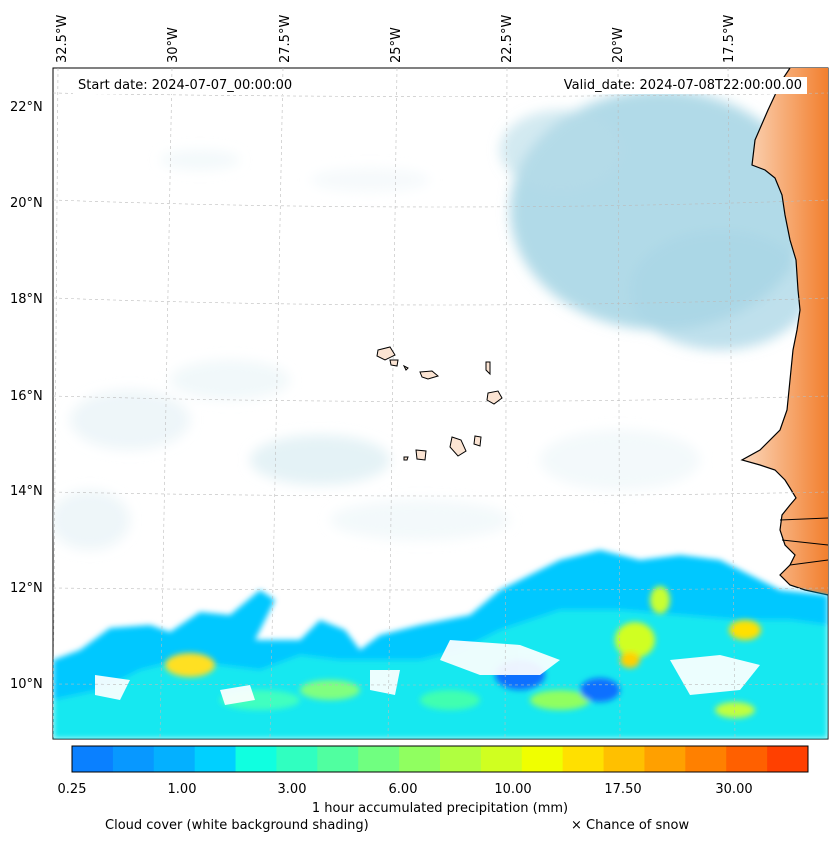  What do you see at coordinates (440, 808) in the screenshot?
I see `colorbar-title: 1 hour accumulated precipitation (mm)` at bounding box center [440, 808].